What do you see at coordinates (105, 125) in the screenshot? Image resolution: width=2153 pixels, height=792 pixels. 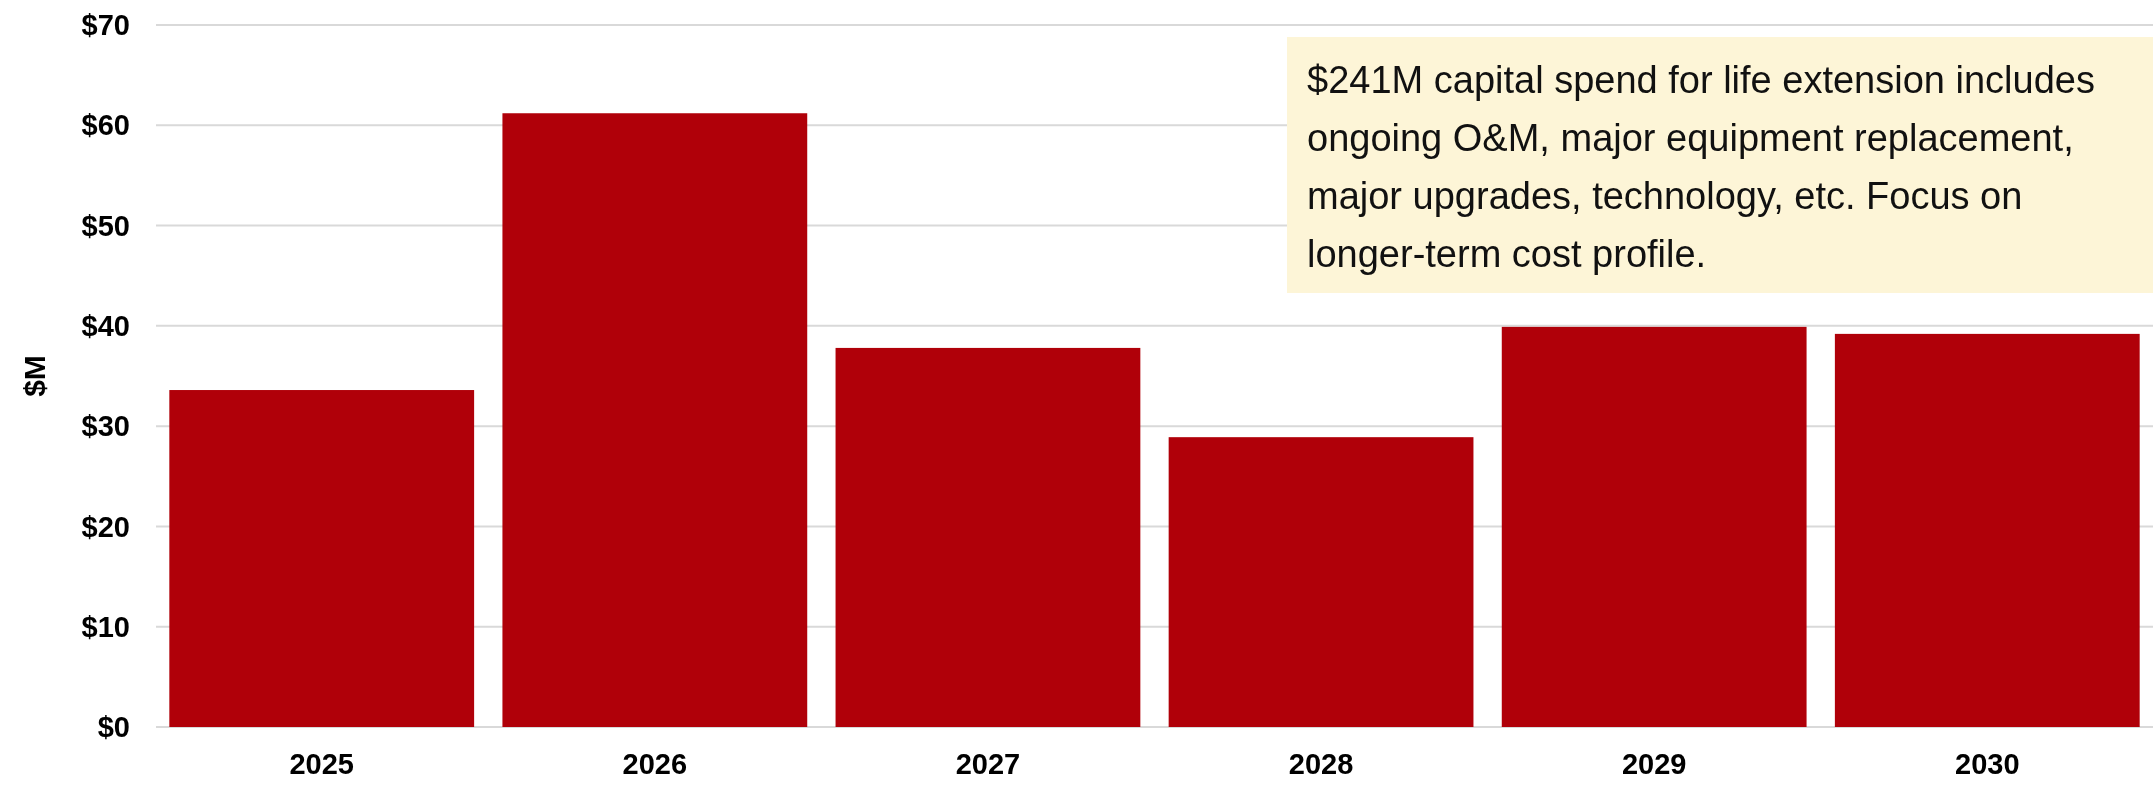 I see `y-tick-label: $60` at bounding box center [105, 125].